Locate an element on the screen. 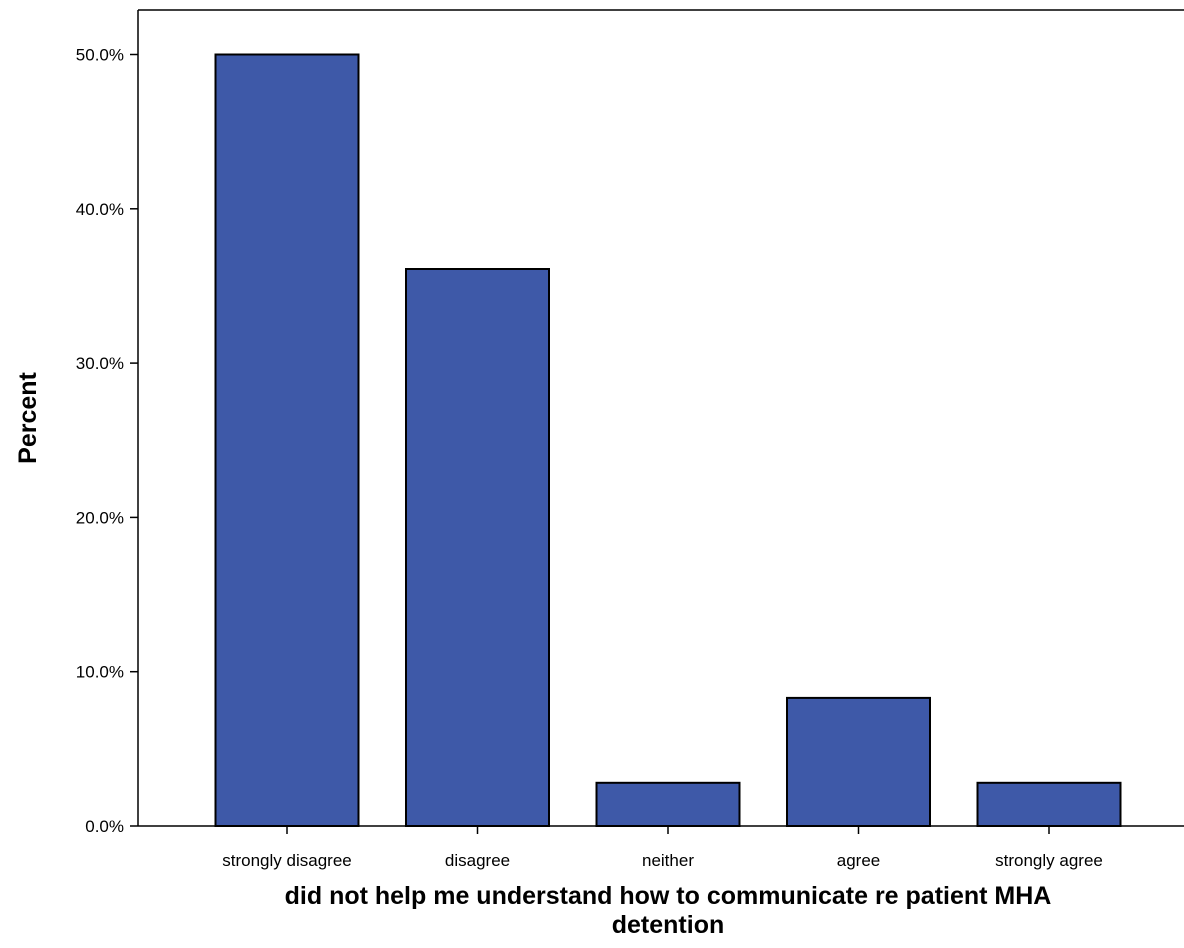  x-tick-label: strongly disagree is located at coordinates (286, 860).